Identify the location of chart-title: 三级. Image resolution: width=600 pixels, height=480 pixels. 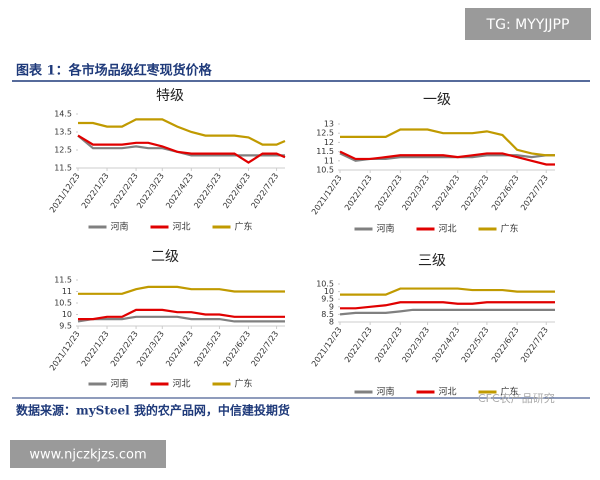
(432, 261).